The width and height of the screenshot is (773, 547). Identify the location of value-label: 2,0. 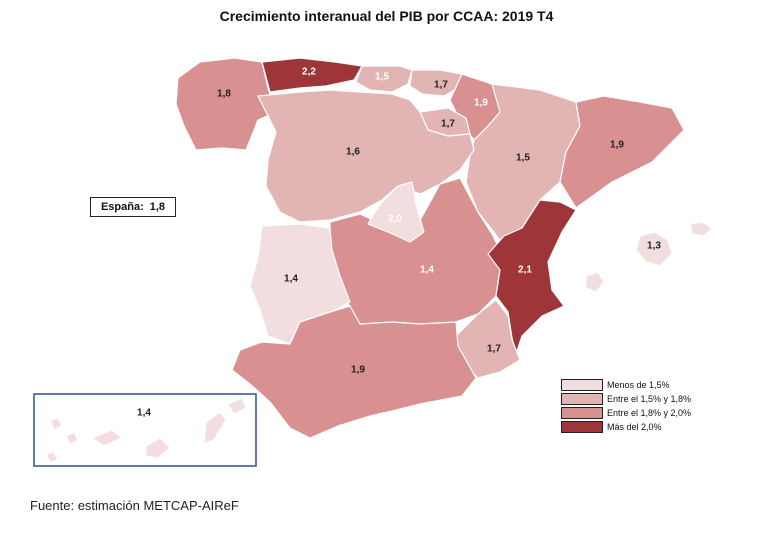
(395, 219).